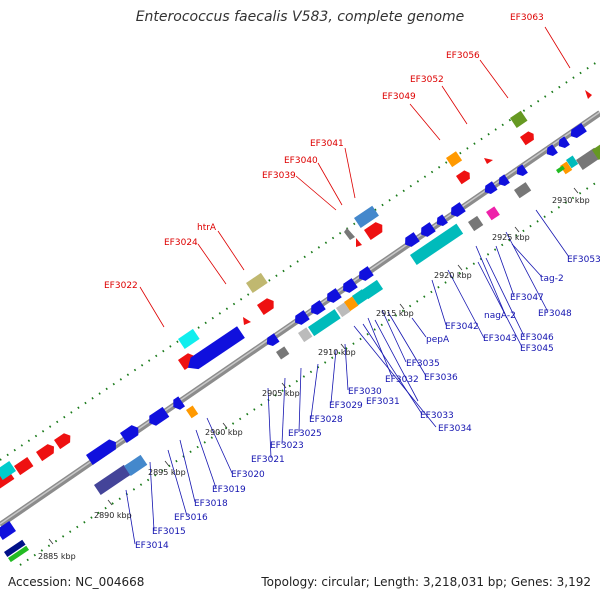 The image size is (600, 600). Describe the element at coordinates (287, 446) in the screenshot. I see `gene-label-ef3023: EF3023` at that location.